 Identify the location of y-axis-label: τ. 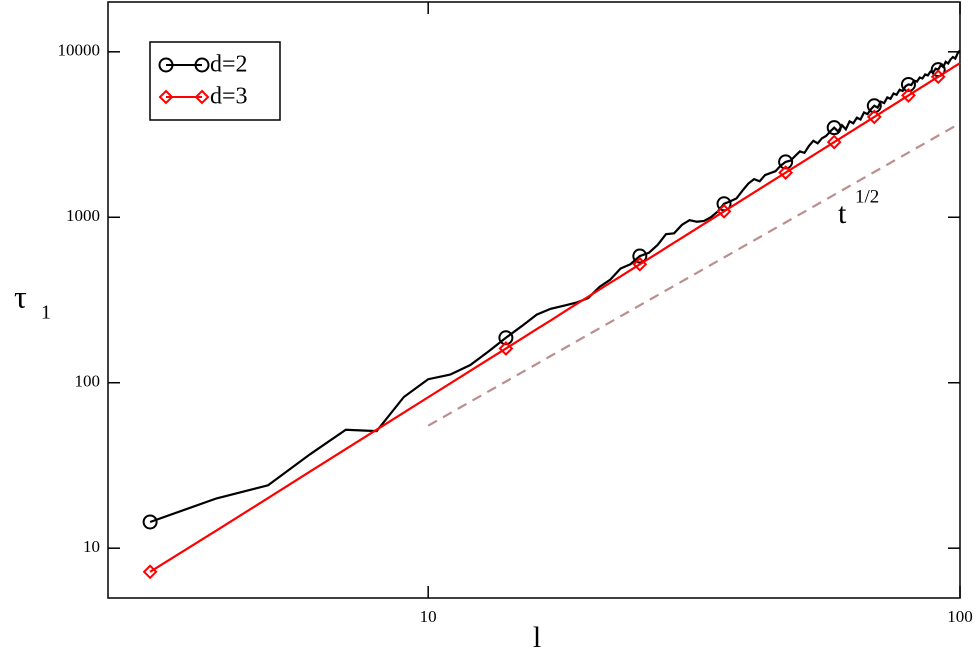
(20, 296).